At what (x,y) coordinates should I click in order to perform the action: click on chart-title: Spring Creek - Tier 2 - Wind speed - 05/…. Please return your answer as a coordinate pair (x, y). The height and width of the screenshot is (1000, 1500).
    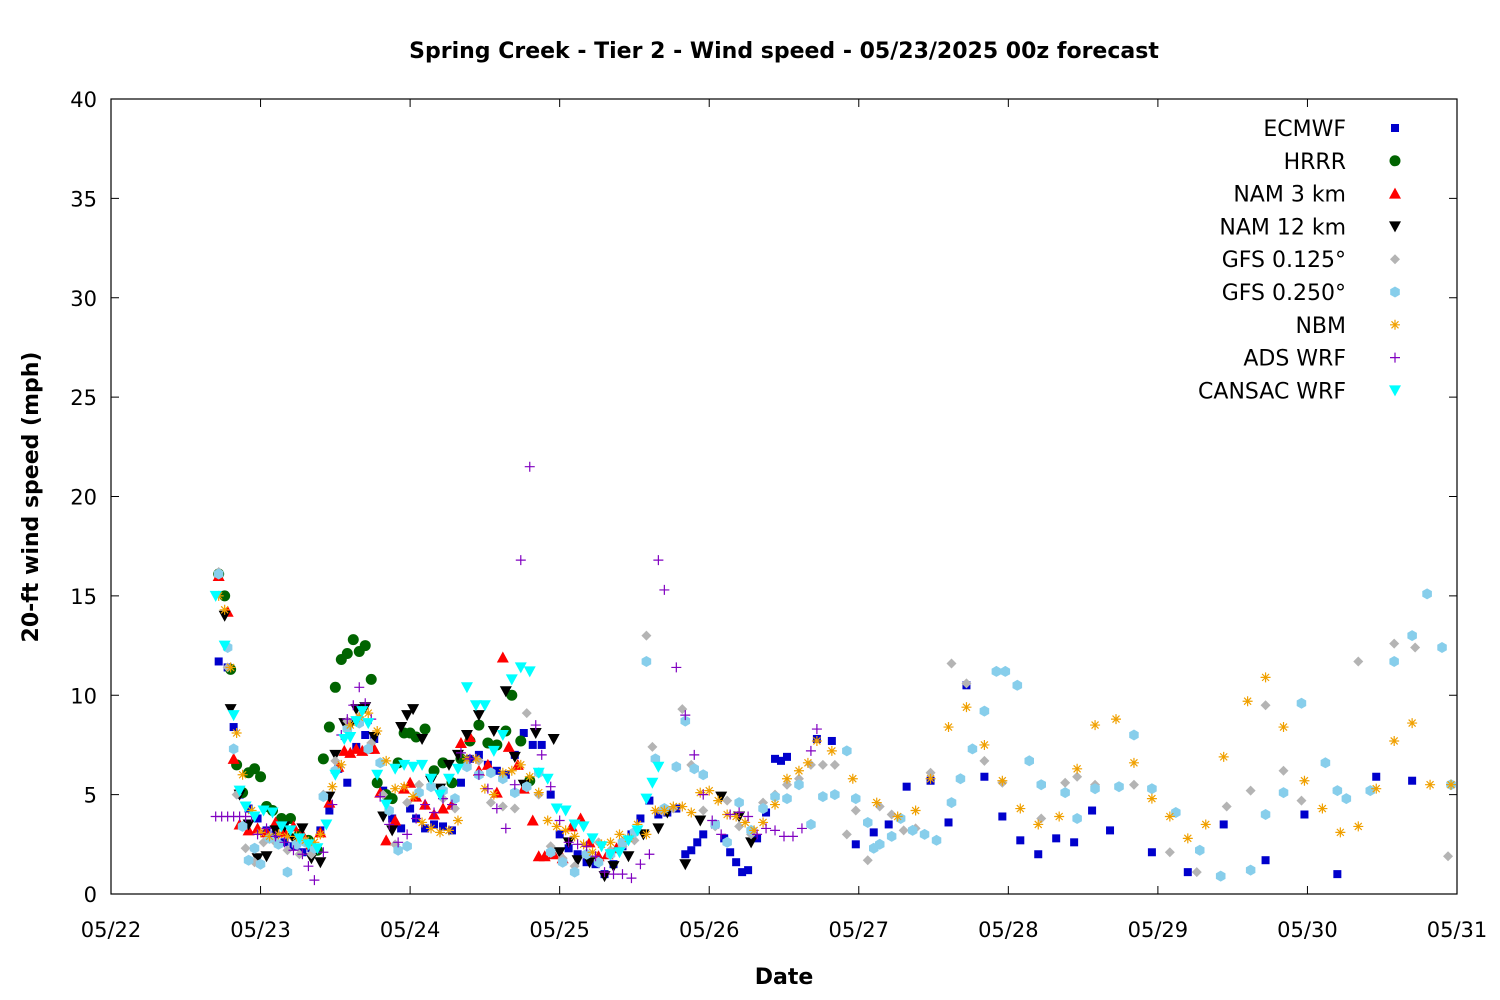
    Looking at the image, I should click on (784, 51).